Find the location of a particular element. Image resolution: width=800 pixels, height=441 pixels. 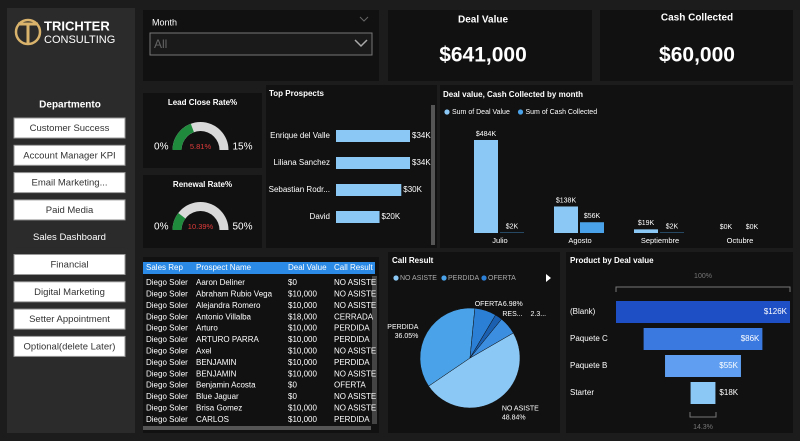

sidebar-button-label: Paid Media is located at coordinates (70, 210).